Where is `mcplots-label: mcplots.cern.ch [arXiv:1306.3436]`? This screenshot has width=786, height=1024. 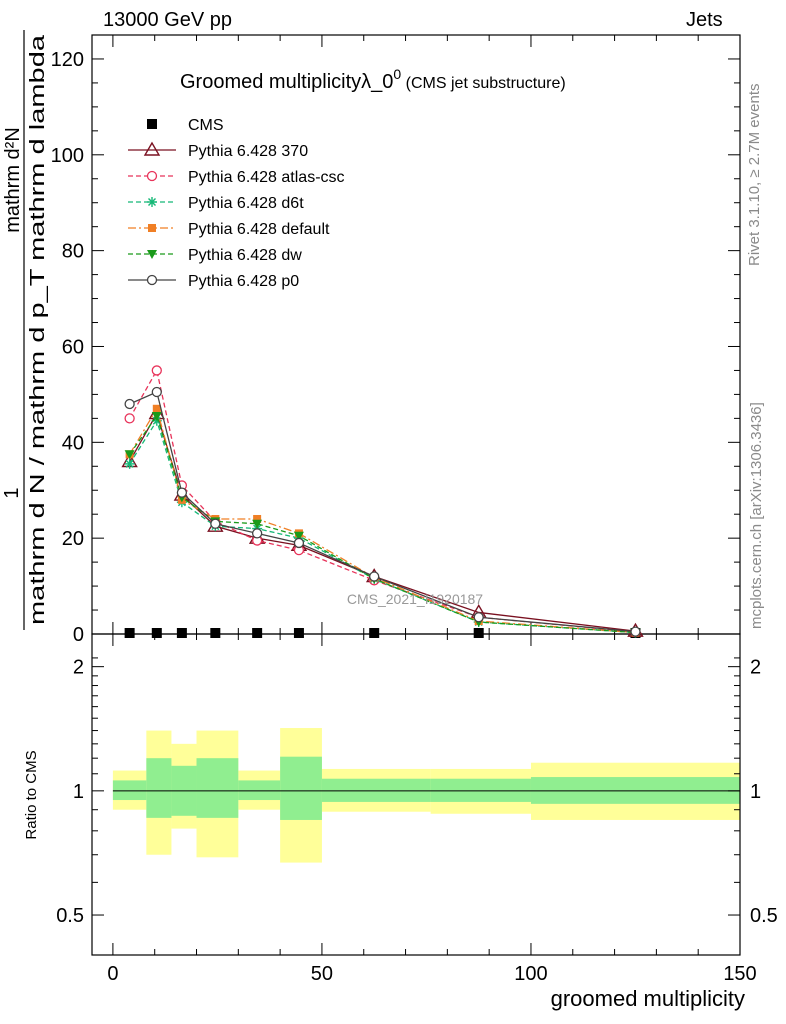 mcplots-label: mcplots.cern.ch [arXiv:1306.3436] is located at coordinates (756, 515).